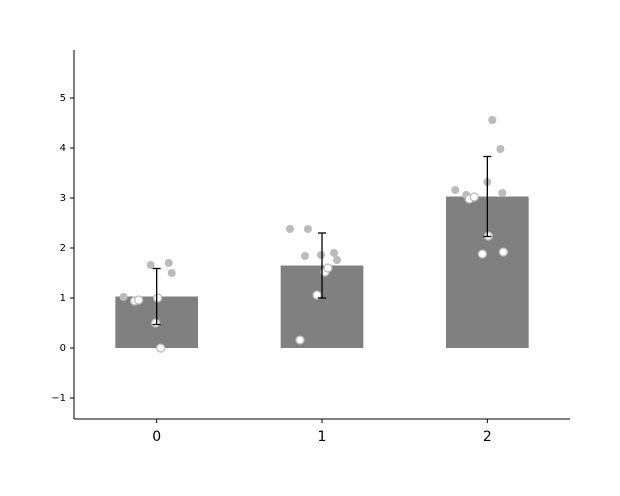 The height and width of the screenshot is (496, 620). Describe the element at coordinates (63, 248) in the screenshot. I see `y-tick-label: 2` at that location.